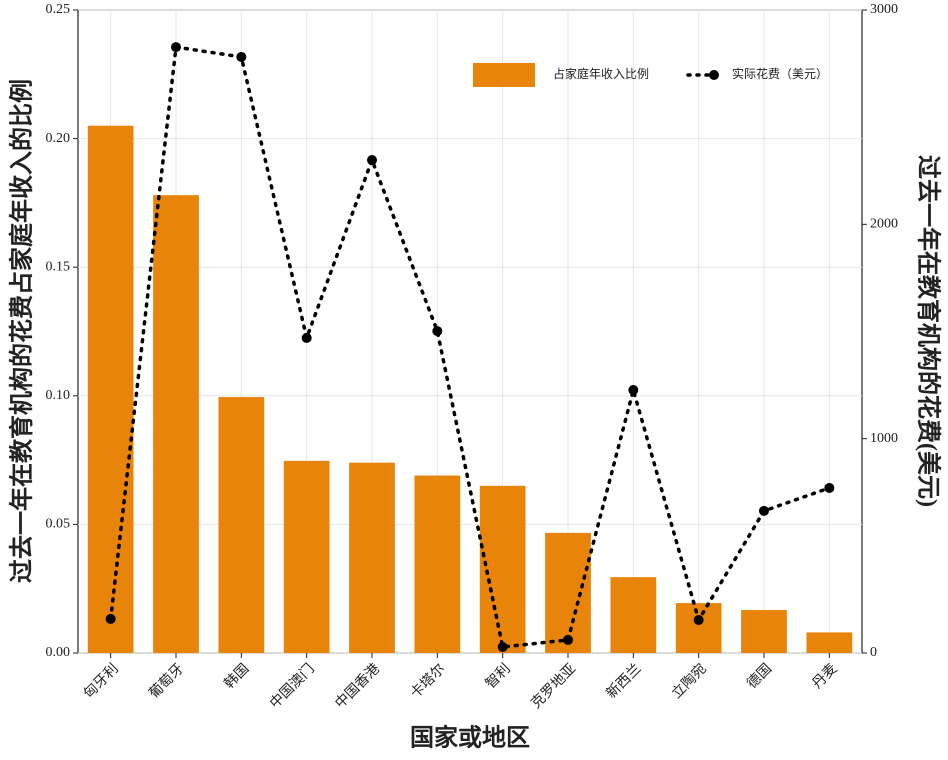 The width and height of the screenshot is (948, 760). Describe the element at coordinates (759, 676) in the screenshot. I see `x-tick-label: 德国` at that location.